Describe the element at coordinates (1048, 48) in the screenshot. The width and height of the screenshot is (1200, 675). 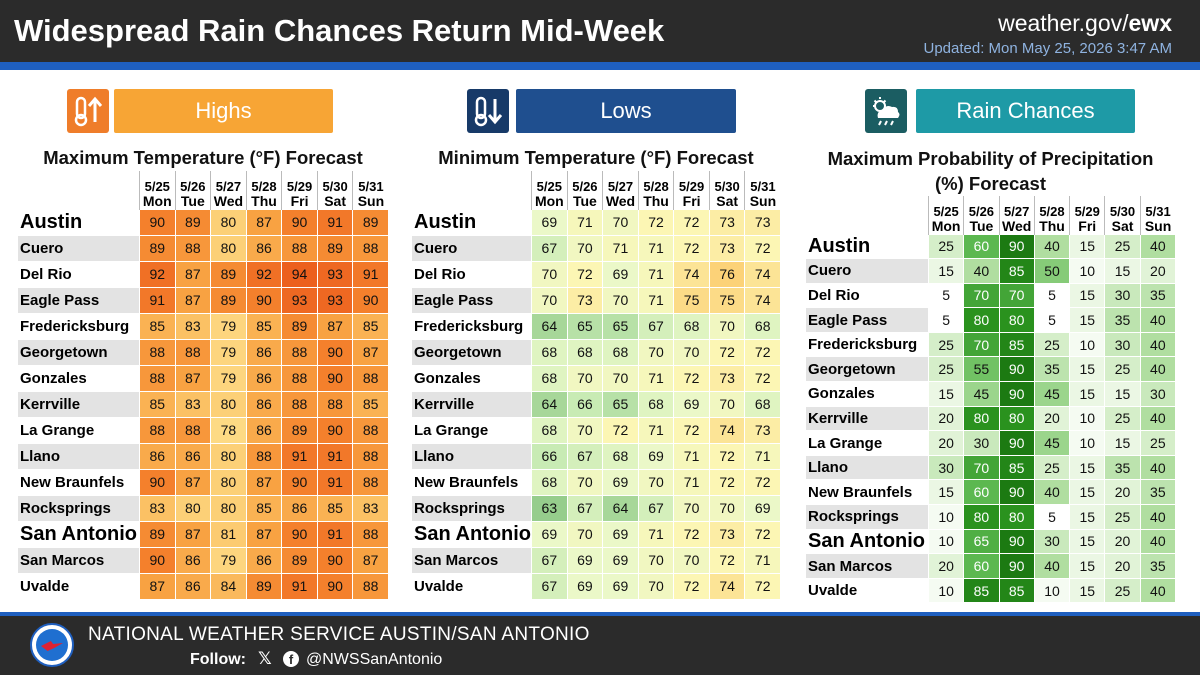
I see `updated-timestamp: Updated: Mon May 25, 2026 3:47 AM` at that location.